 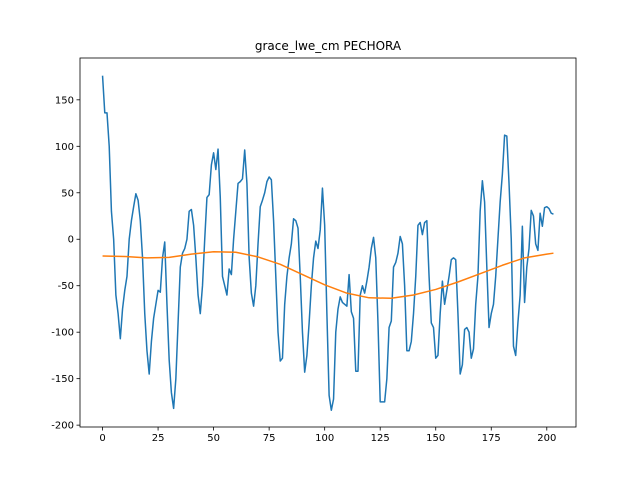 What do you see at coordinates (328, 46) in the screenshot?
I see `chart-title: grace_lwe_cm PECHORA` at bounding box center [328, 46].